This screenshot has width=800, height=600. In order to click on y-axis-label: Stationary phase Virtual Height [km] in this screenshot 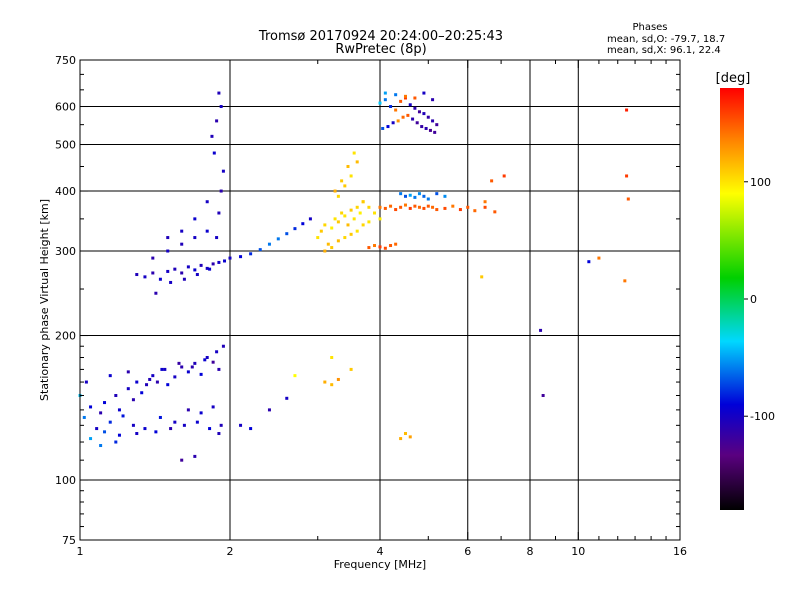, I will do `click(44, 300)`.